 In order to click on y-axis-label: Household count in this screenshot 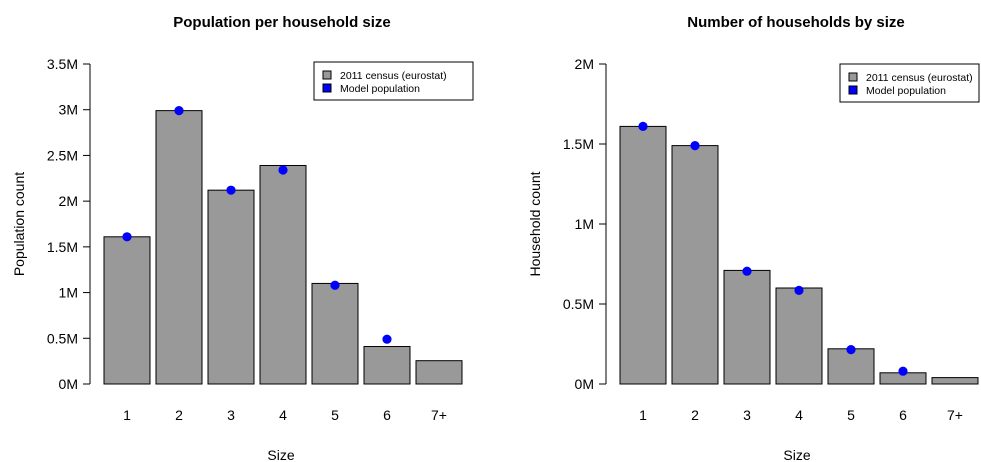, I will do `click(535, 223)`.